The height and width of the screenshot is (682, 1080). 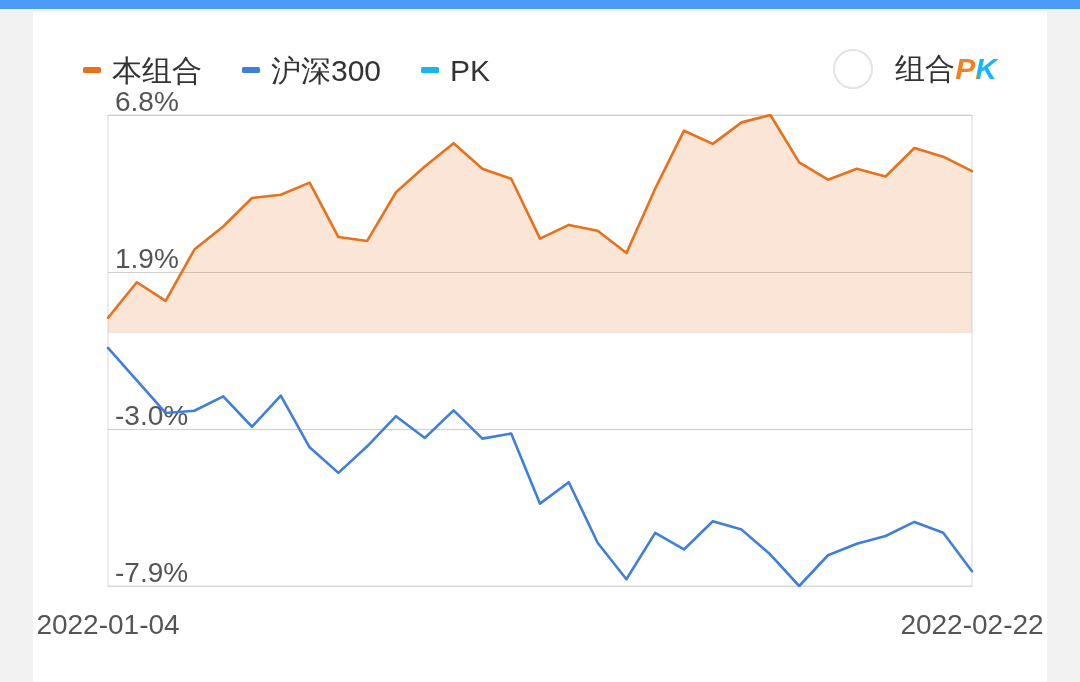 What do you see at coordinates (147, 101) in the screenshot?
I see `y-tick-label: 6.8%` at bounding box center [147, 101].